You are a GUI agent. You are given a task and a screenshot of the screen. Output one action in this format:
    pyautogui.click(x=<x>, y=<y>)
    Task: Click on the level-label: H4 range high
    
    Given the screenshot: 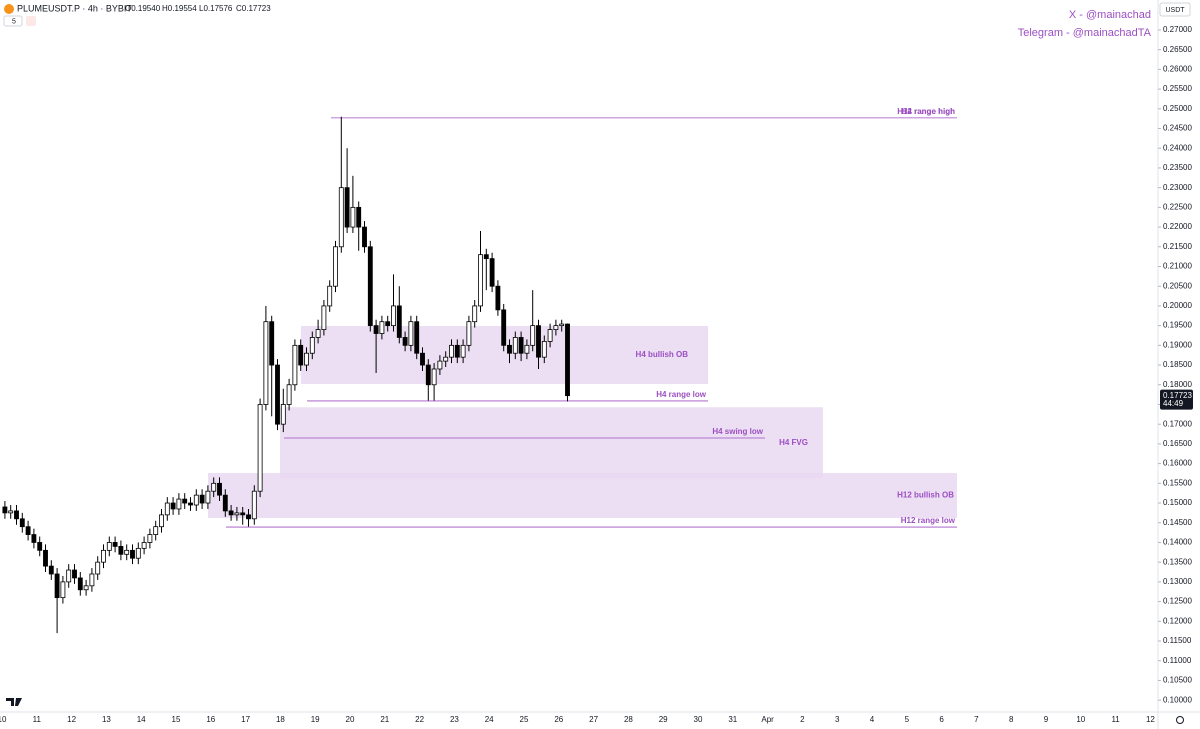 What is the action you would take?
    pyautogui.click(x=928, y=111)
    